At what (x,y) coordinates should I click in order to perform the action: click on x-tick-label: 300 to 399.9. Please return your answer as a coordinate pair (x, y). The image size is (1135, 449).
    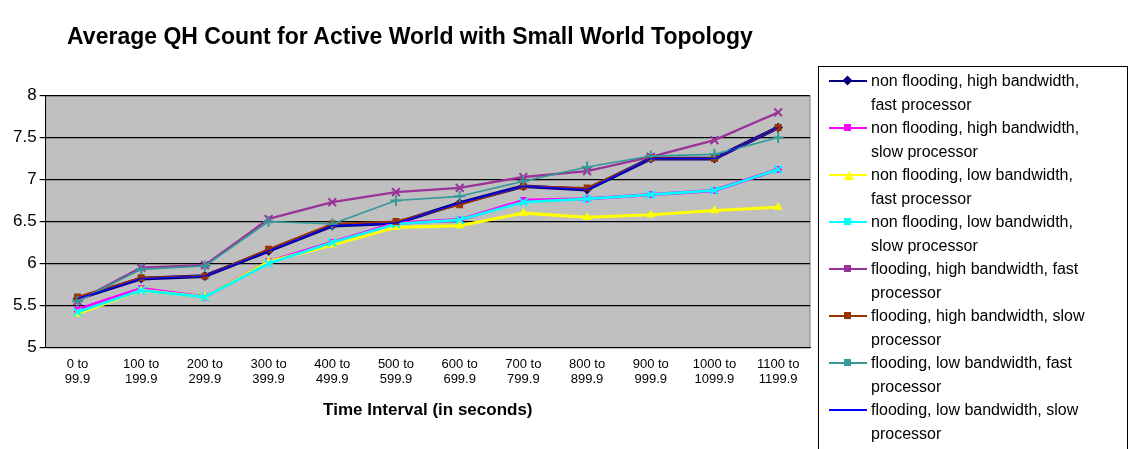
    Looking at the image, I should click on (268, 371).